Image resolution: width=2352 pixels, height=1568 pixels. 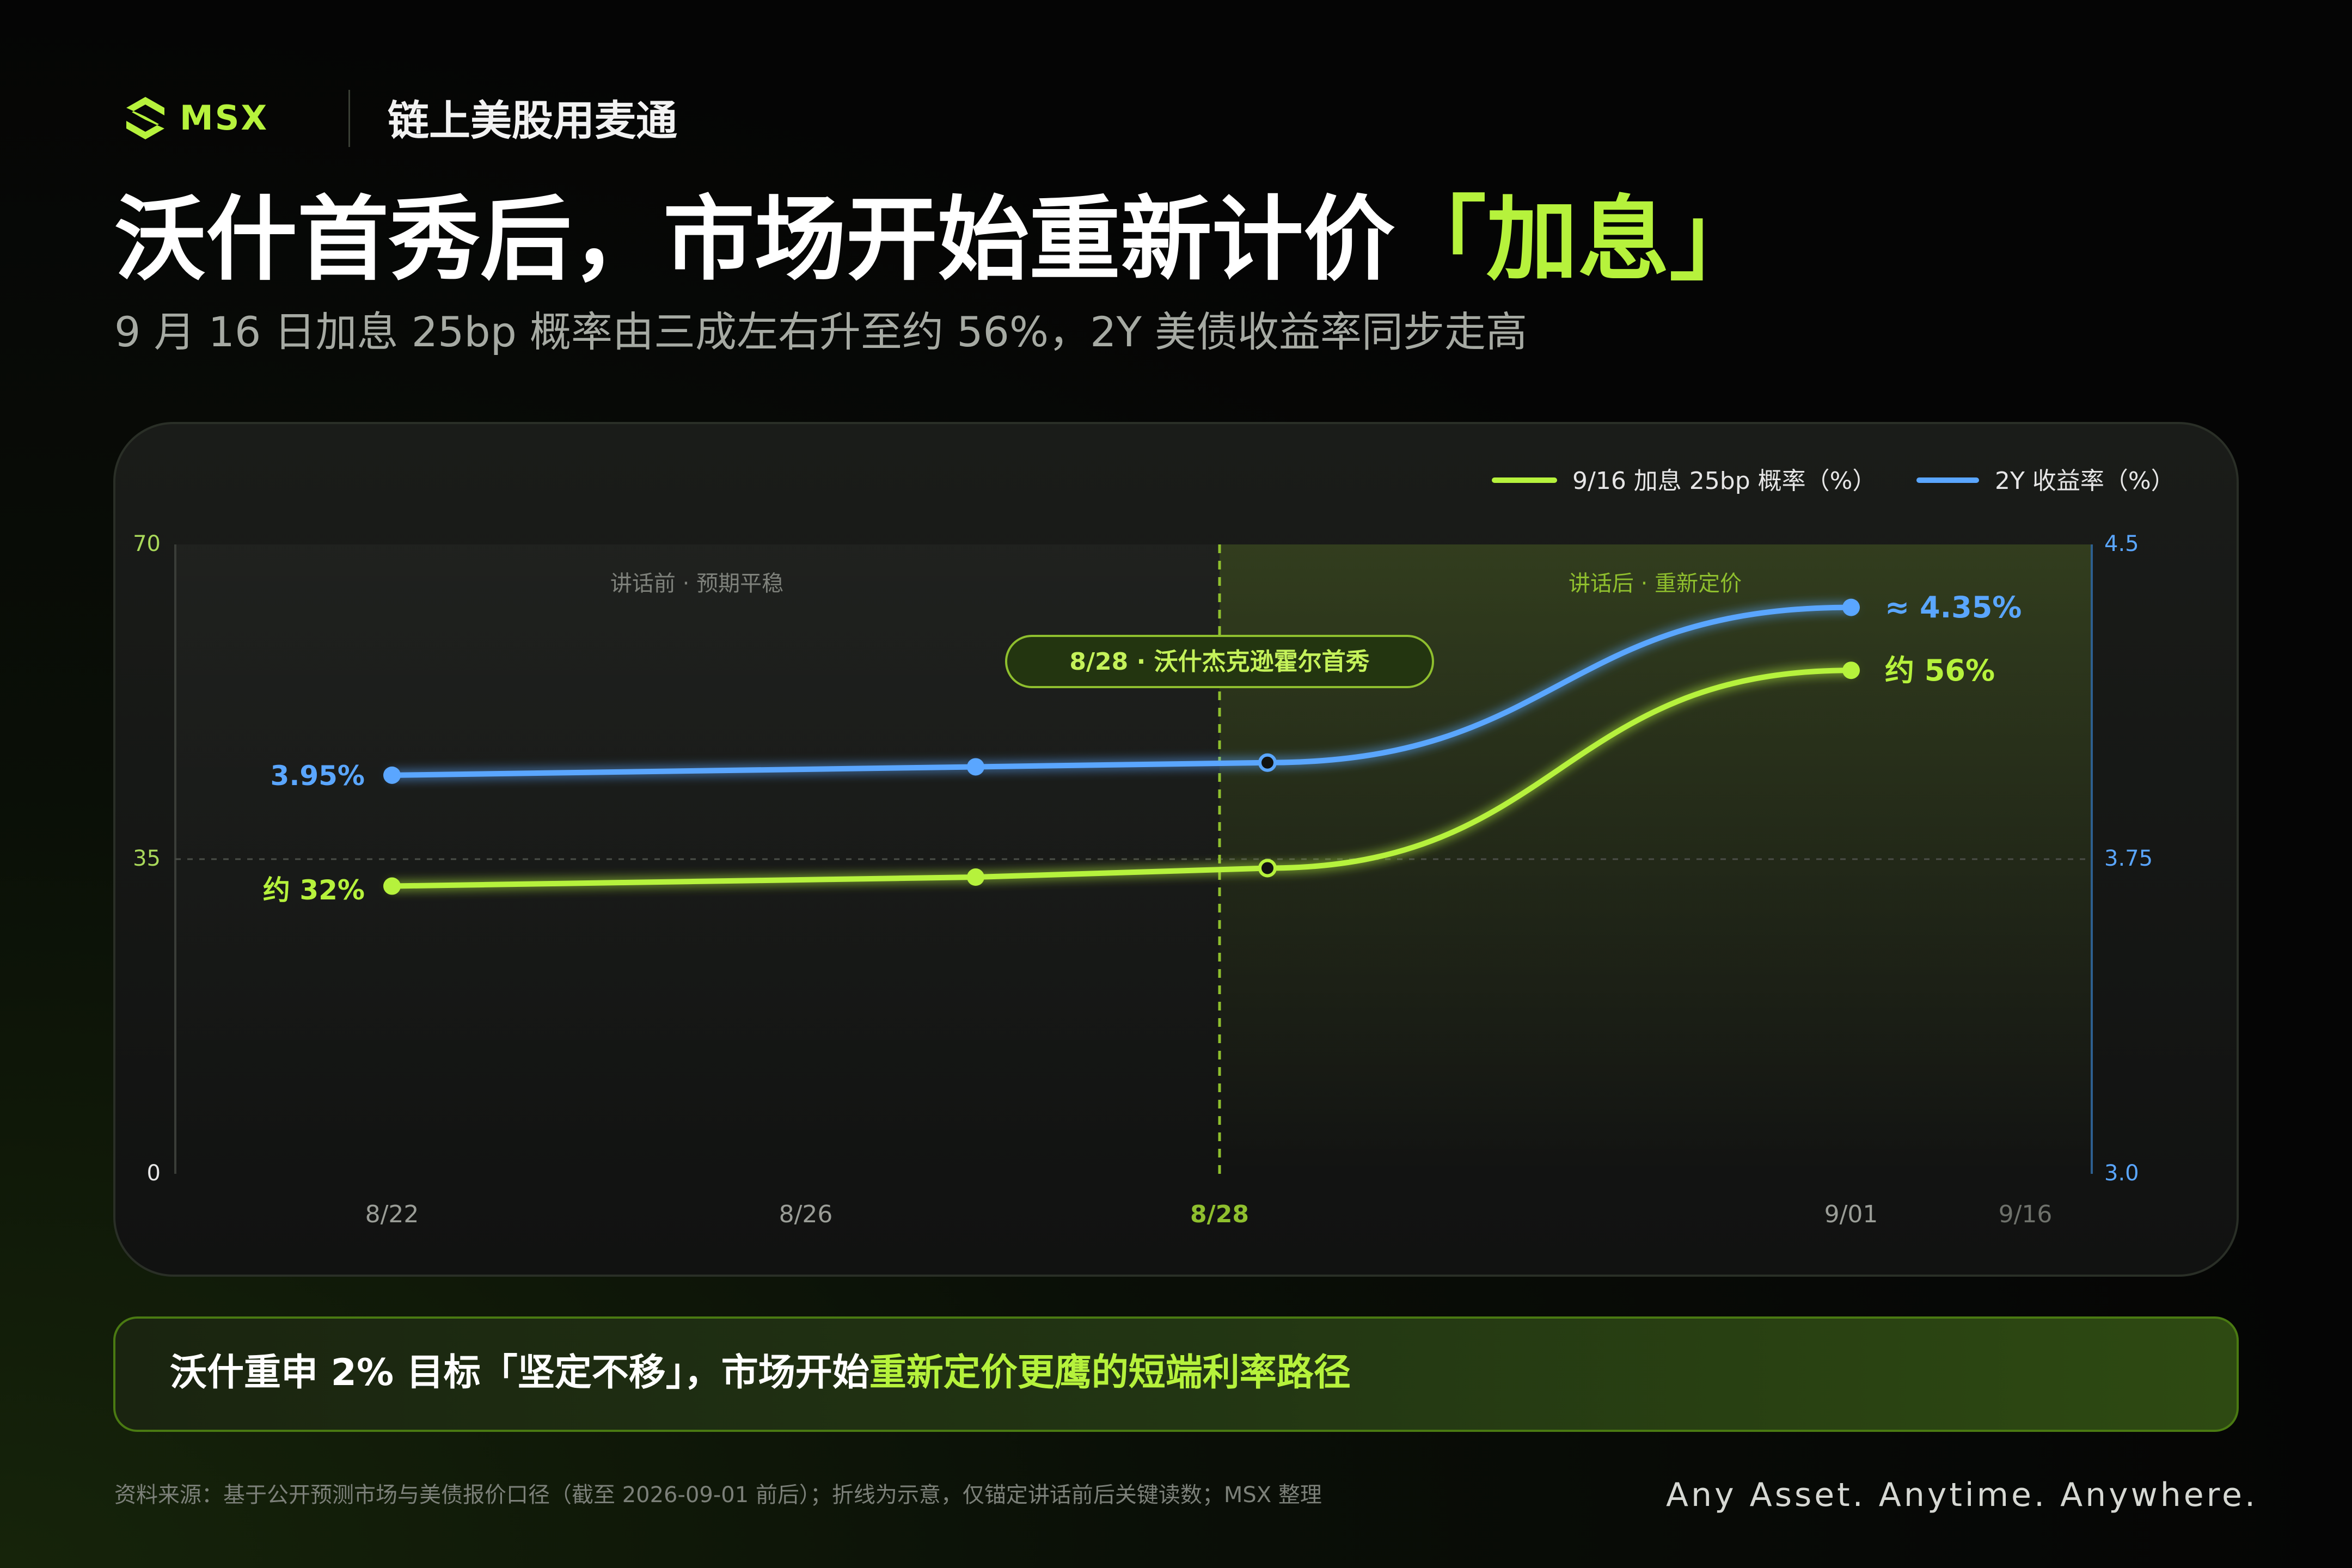 What do you see at coordinates (806, 1214) in the screenshot?
I see `x-tick-8-26: 8/26` at bounding box center [806, 1214].